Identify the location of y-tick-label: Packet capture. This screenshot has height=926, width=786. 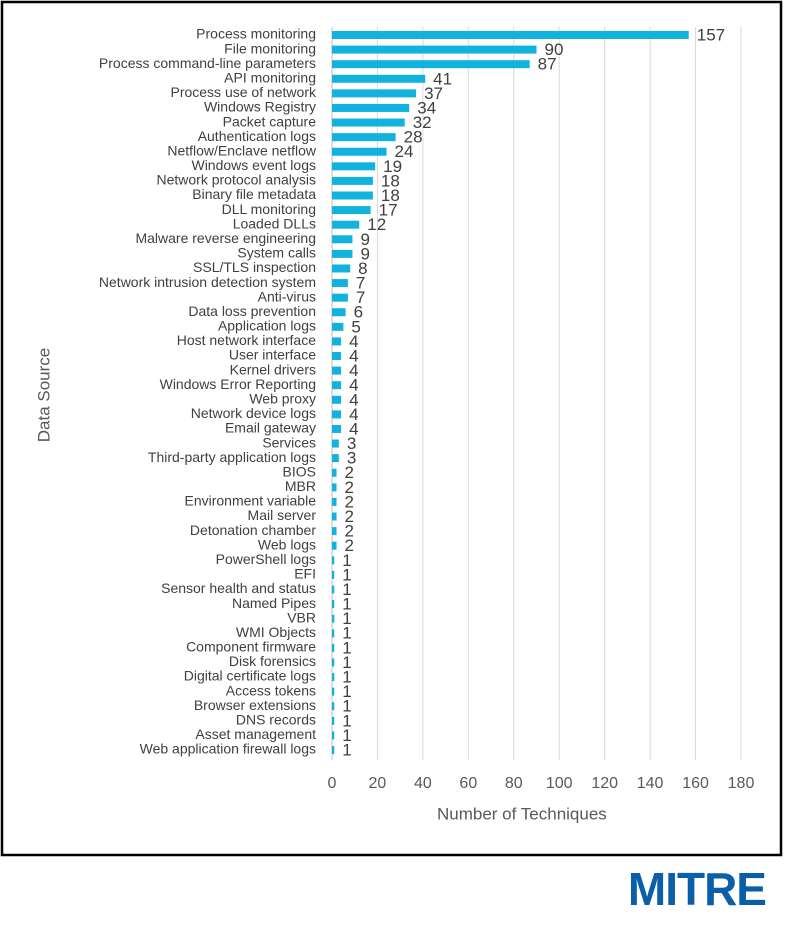
(270, 121).